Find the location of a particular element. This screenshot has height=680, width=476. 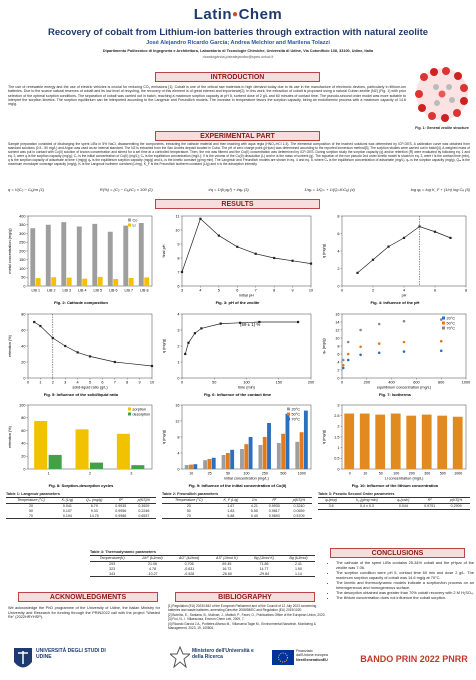

table-cell: 0.194 is located at coordinates (67, 516).